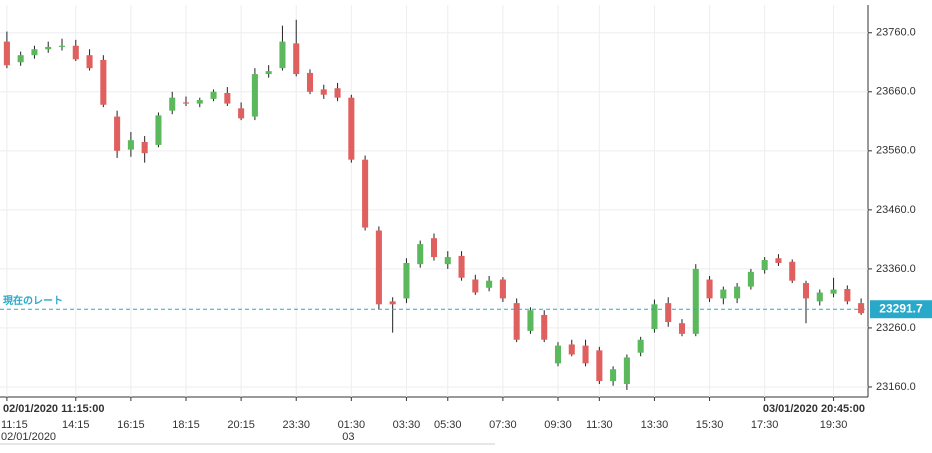  What do you see at coordinates (896, 33) in the screenshot?
I see `y-tick-label: 23760.0` at bounding box center [896, 33].